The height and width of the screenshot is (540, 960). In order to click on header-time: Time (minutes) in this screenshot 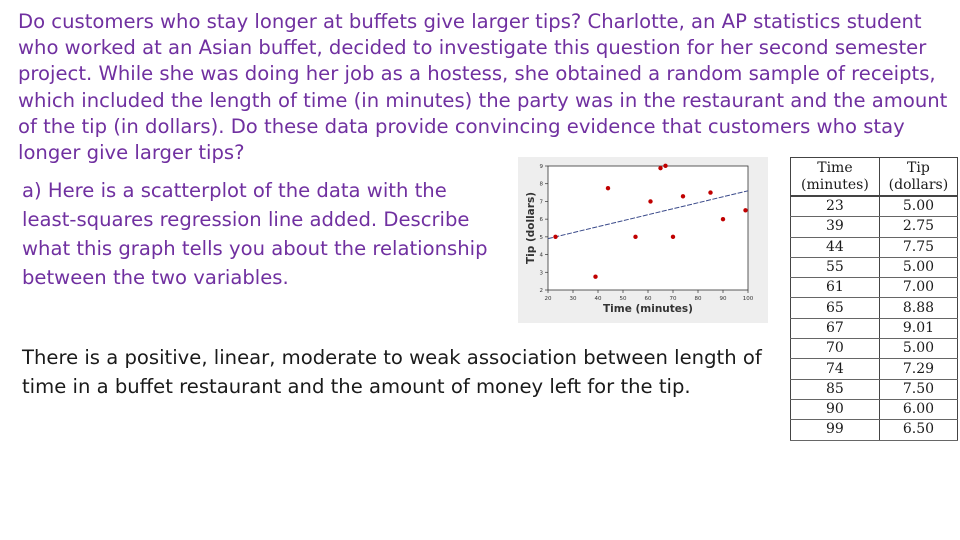, I will do `click(835, 177)`.